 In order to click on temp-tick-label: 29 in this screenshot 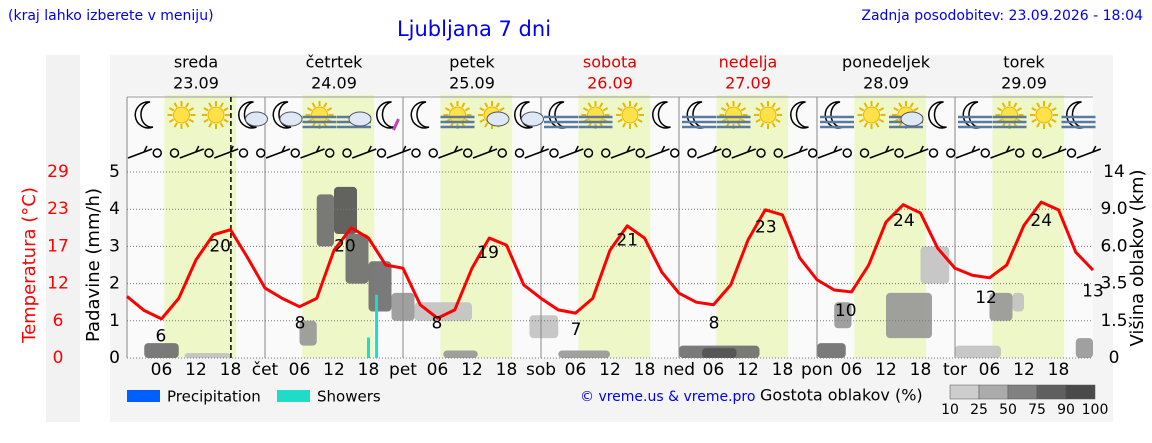, I will do `click(58, 172)`.